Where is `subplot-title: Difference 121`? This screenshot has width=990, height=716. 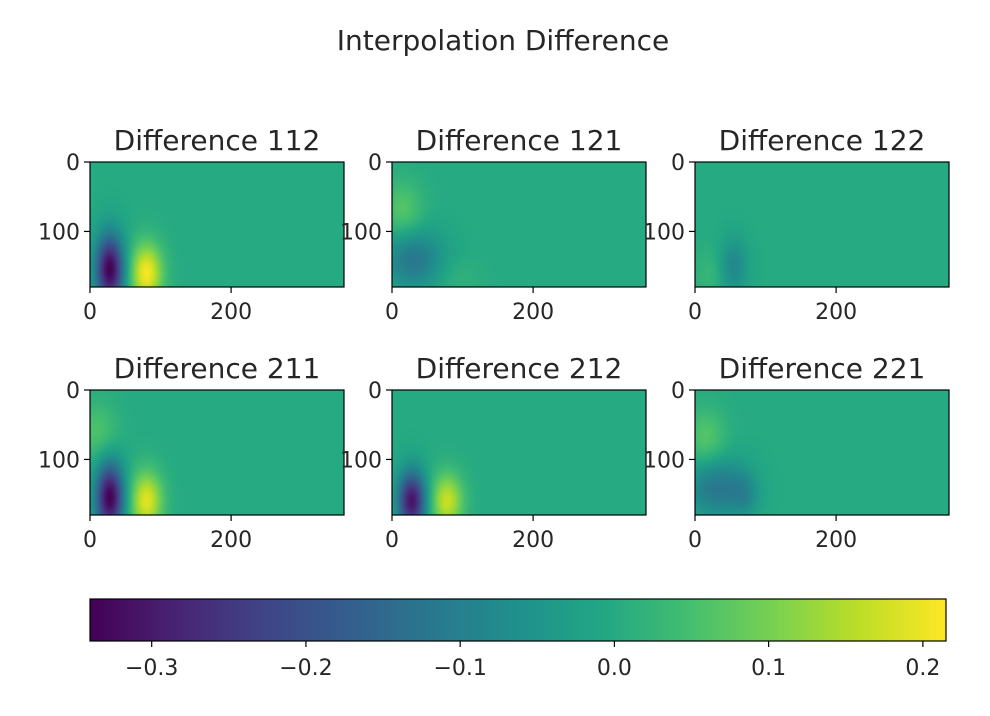 subplot-title: Difference 121 is located at coordinates (519, 140).